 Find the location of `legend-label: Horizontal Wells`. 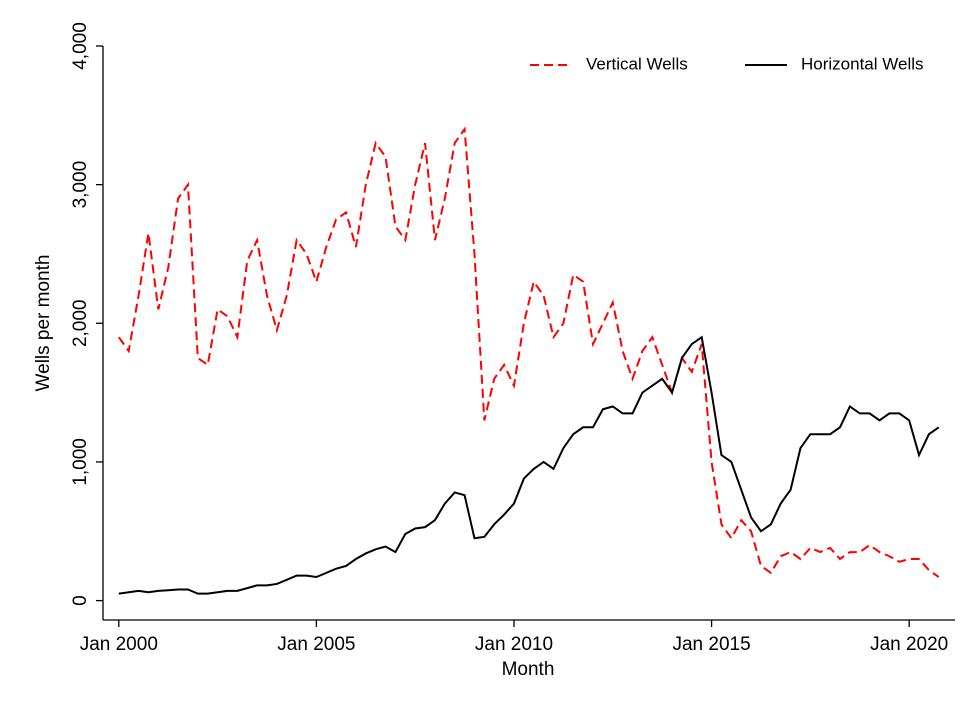

legend-label: Horizontal Wells is located at coordinates (862, 63).